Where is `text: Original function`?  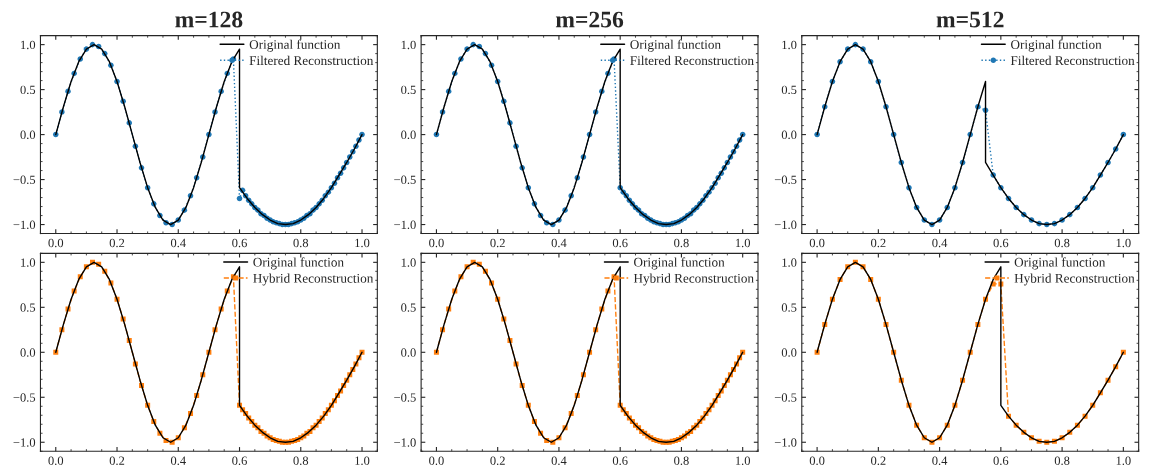
text: Original function is located at coordinates (1056, 45).